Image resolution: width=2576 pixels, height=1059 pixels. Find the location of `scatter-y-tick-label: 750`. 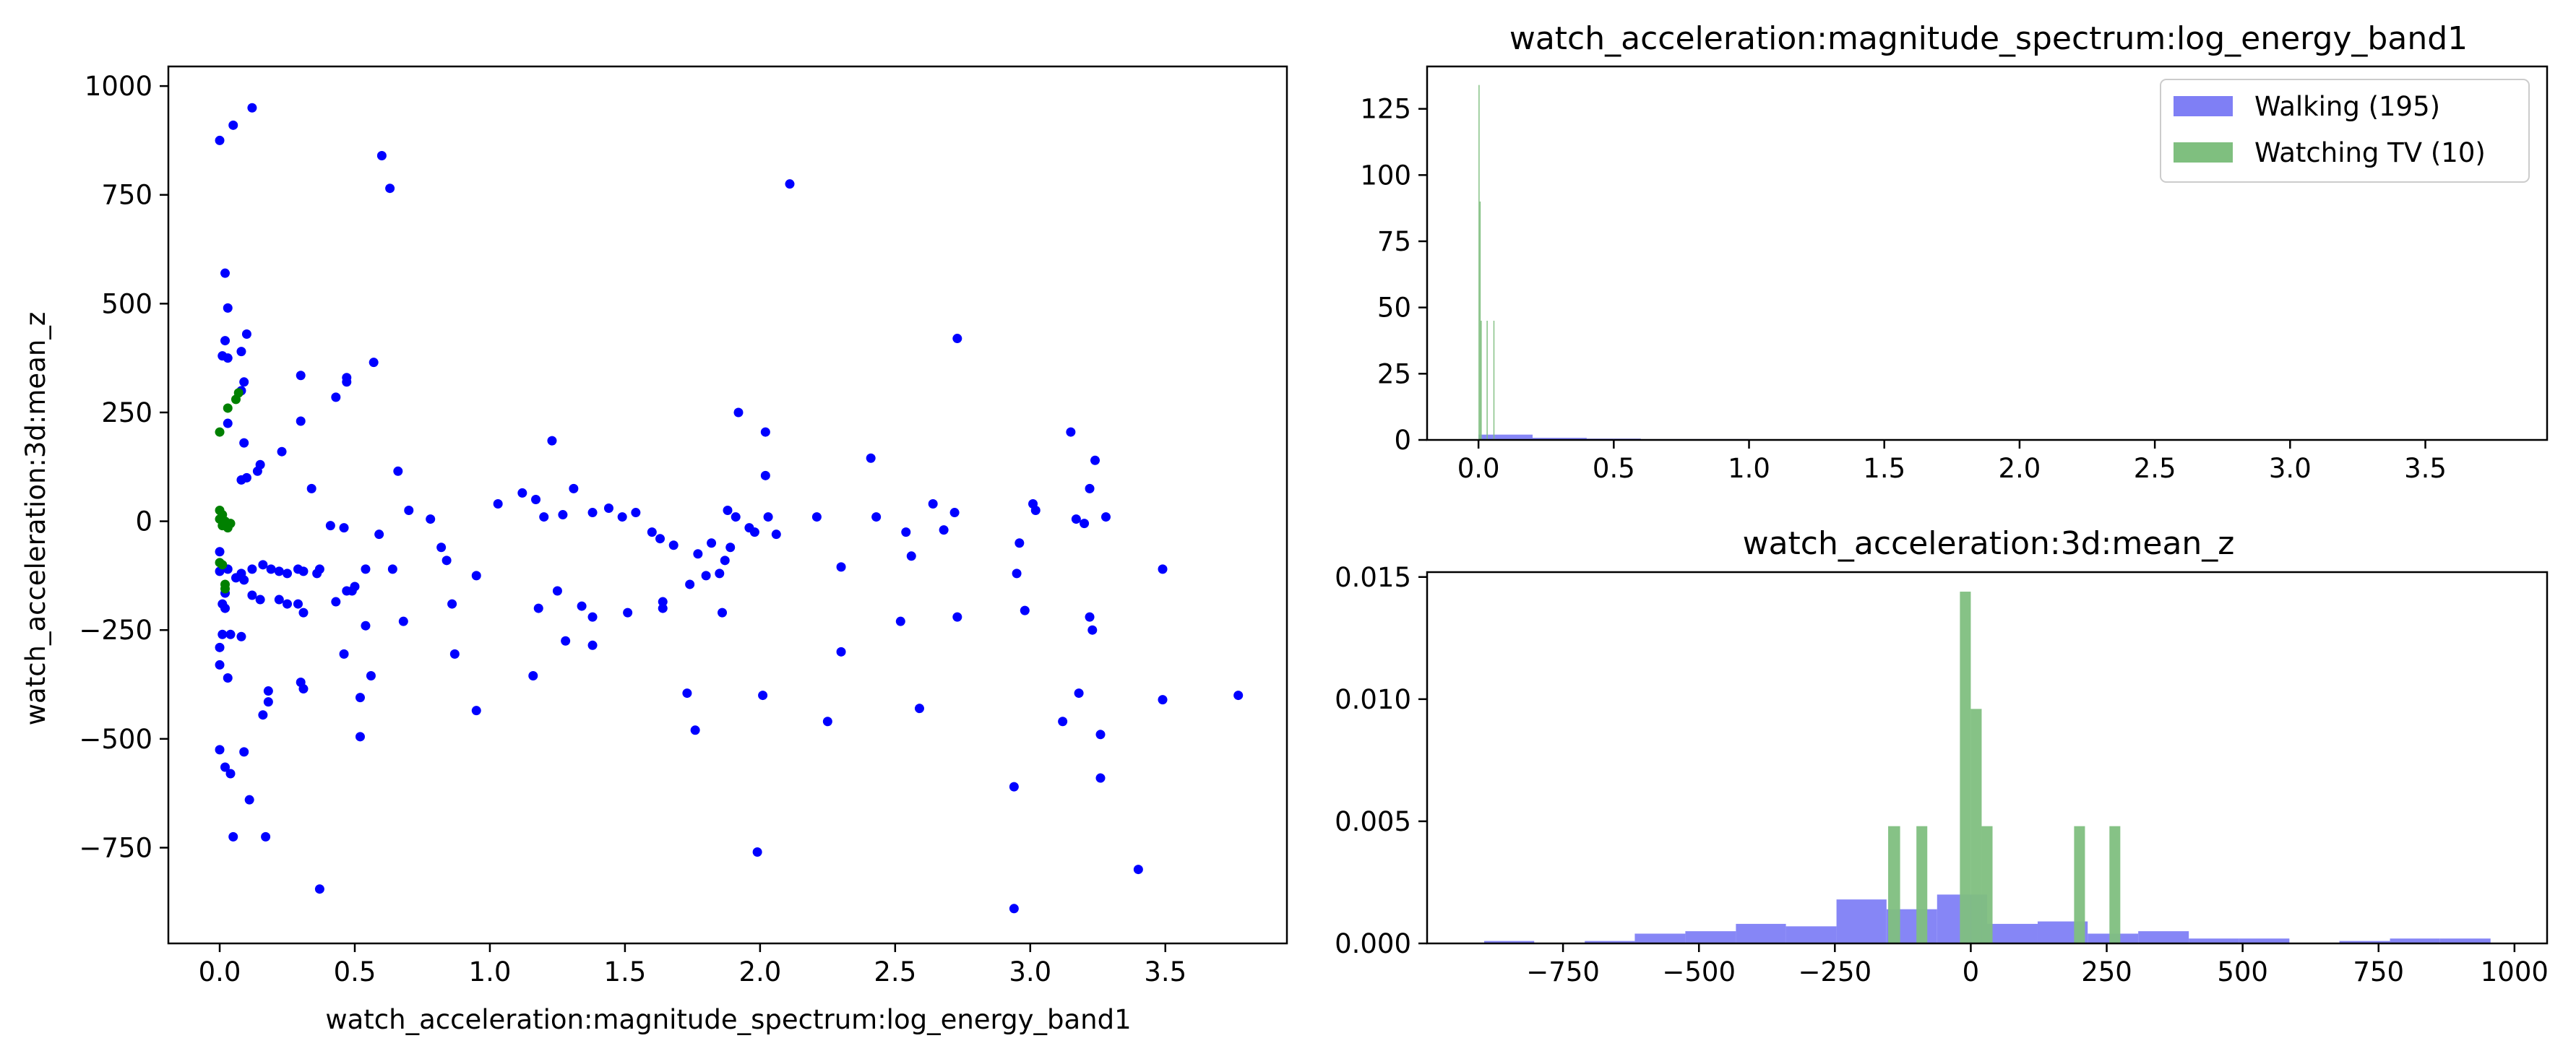

scatter-y-tick-label: 750 is located at coordinates (126, 195).